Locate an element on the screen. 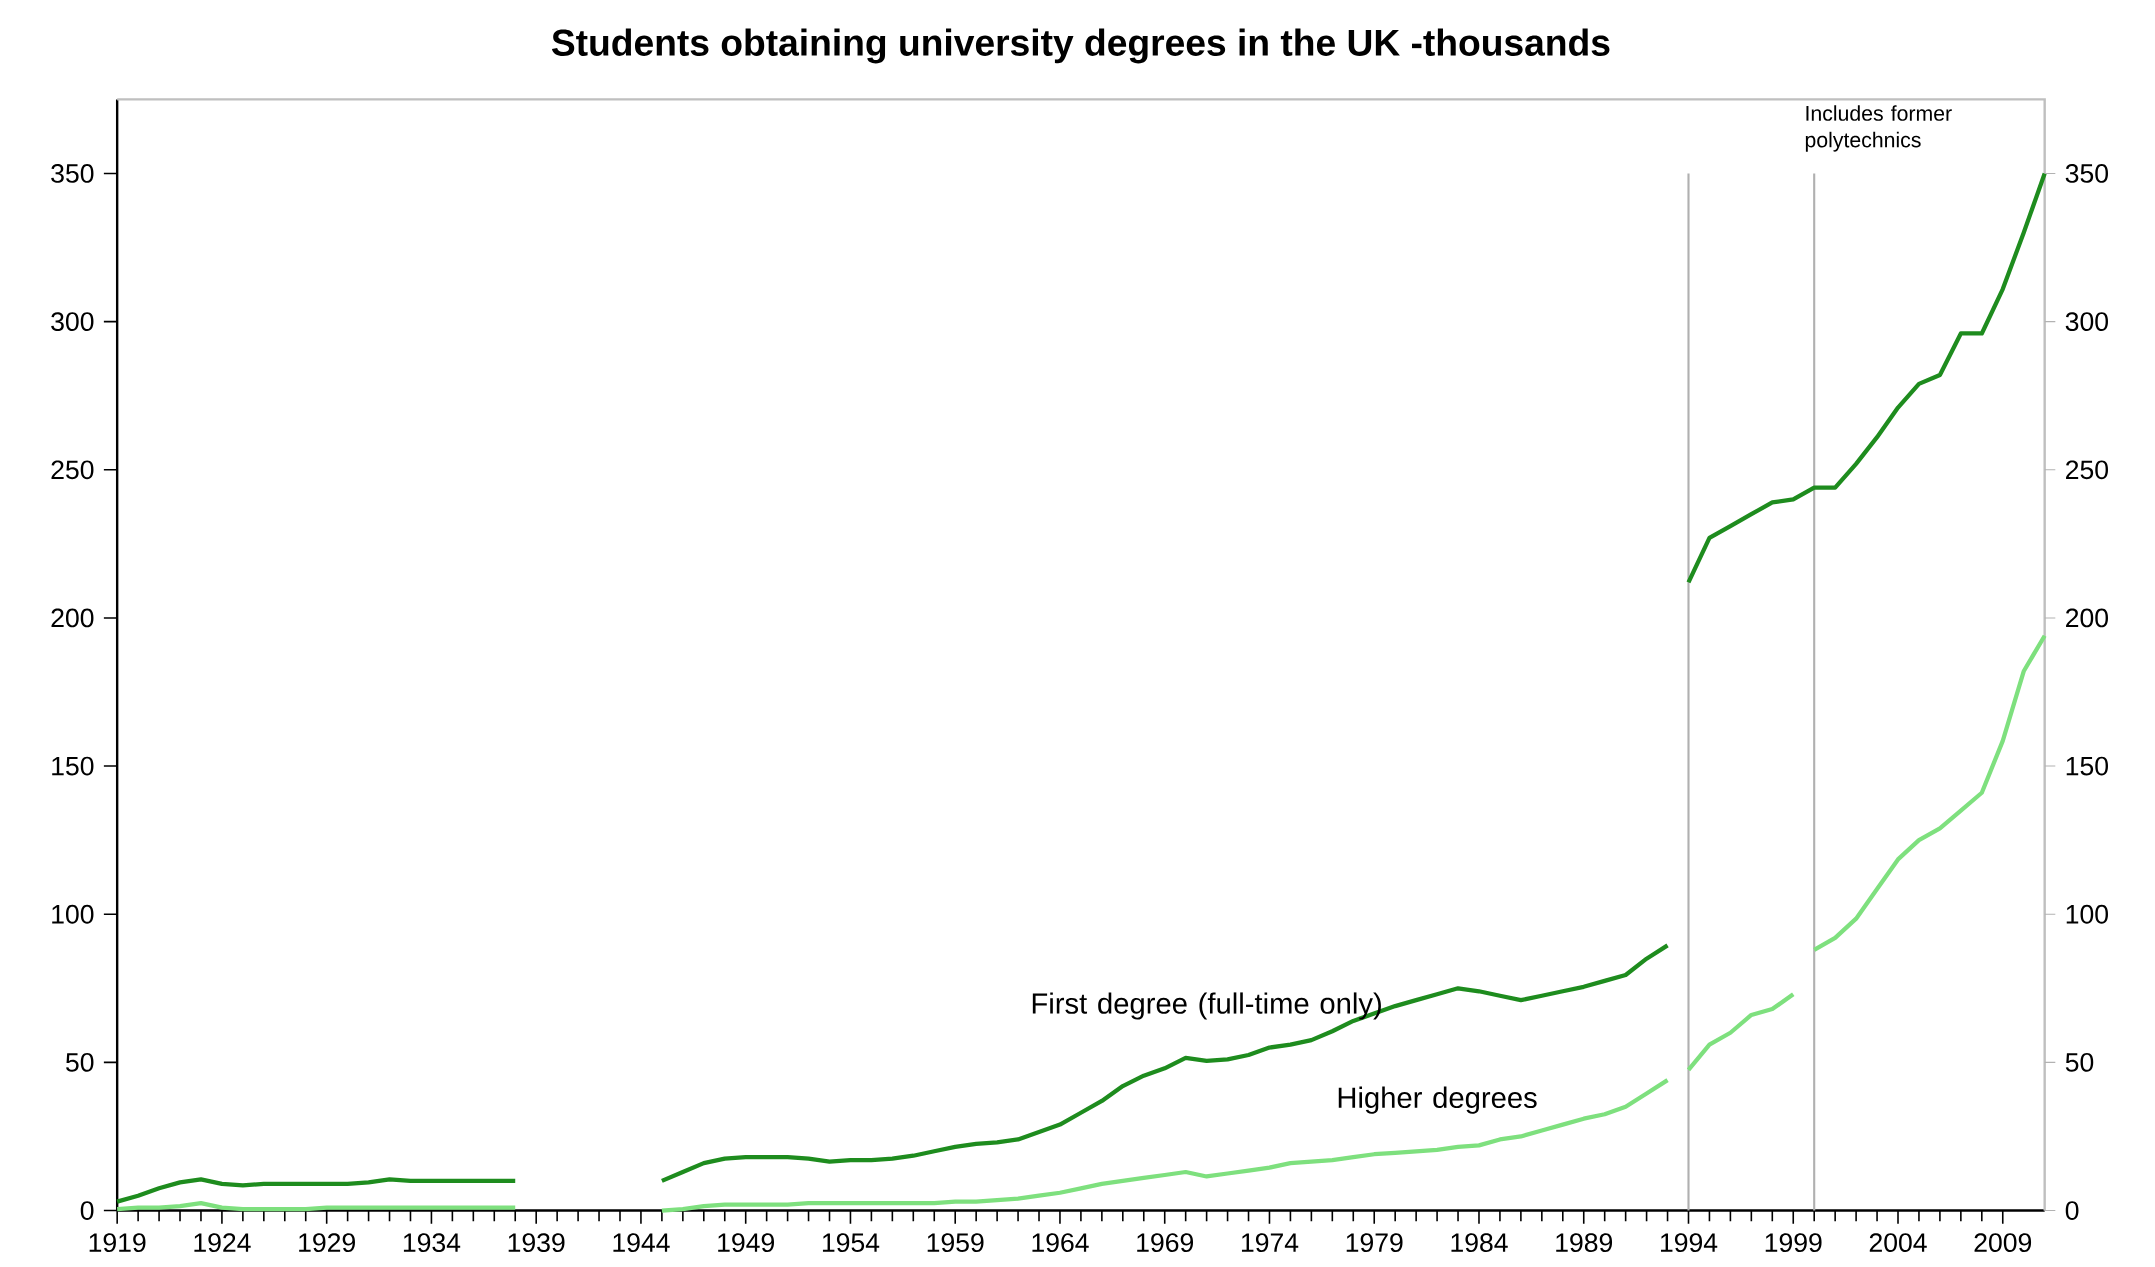 The width and height of the screenshot is (2155, 1267). x-tick-label: 1924 is located at coordinates (222, 1243).